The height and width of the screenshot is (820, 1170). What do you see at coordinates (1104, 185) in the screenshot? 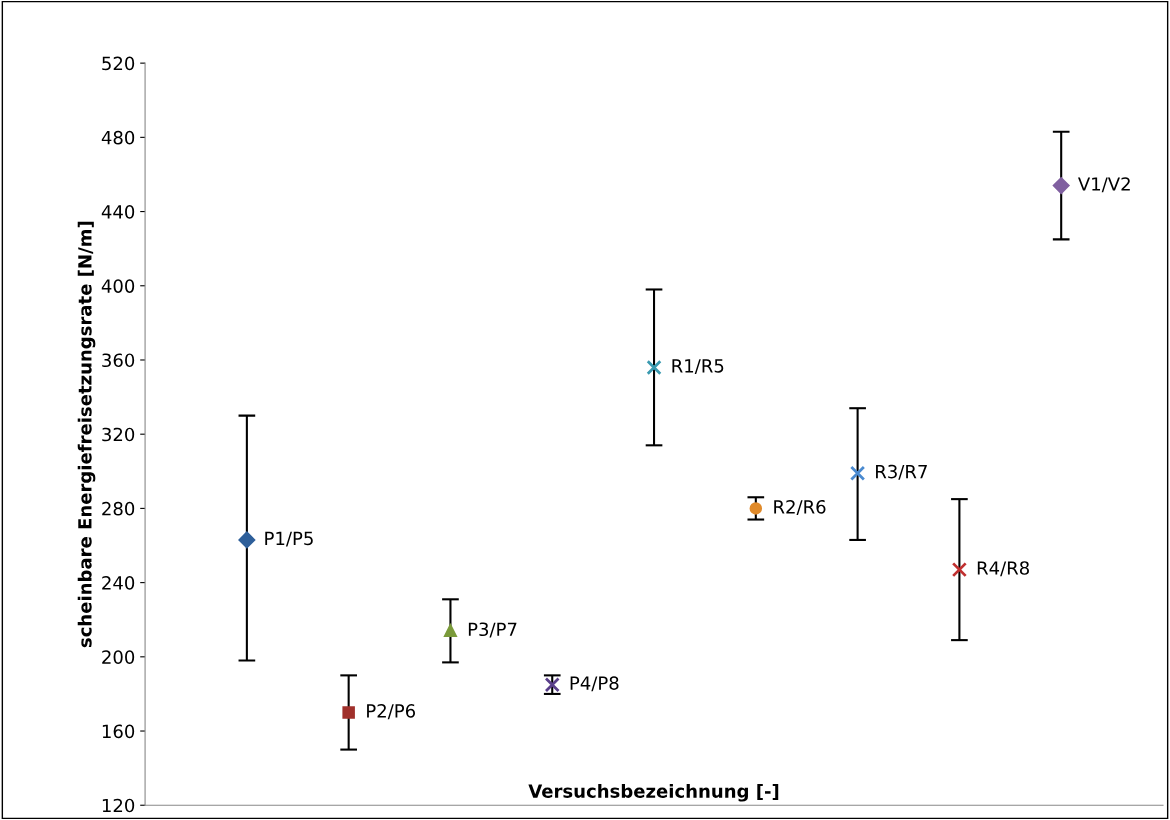
I see `series-label: V1/V2` at bounding box center [1104, 185].